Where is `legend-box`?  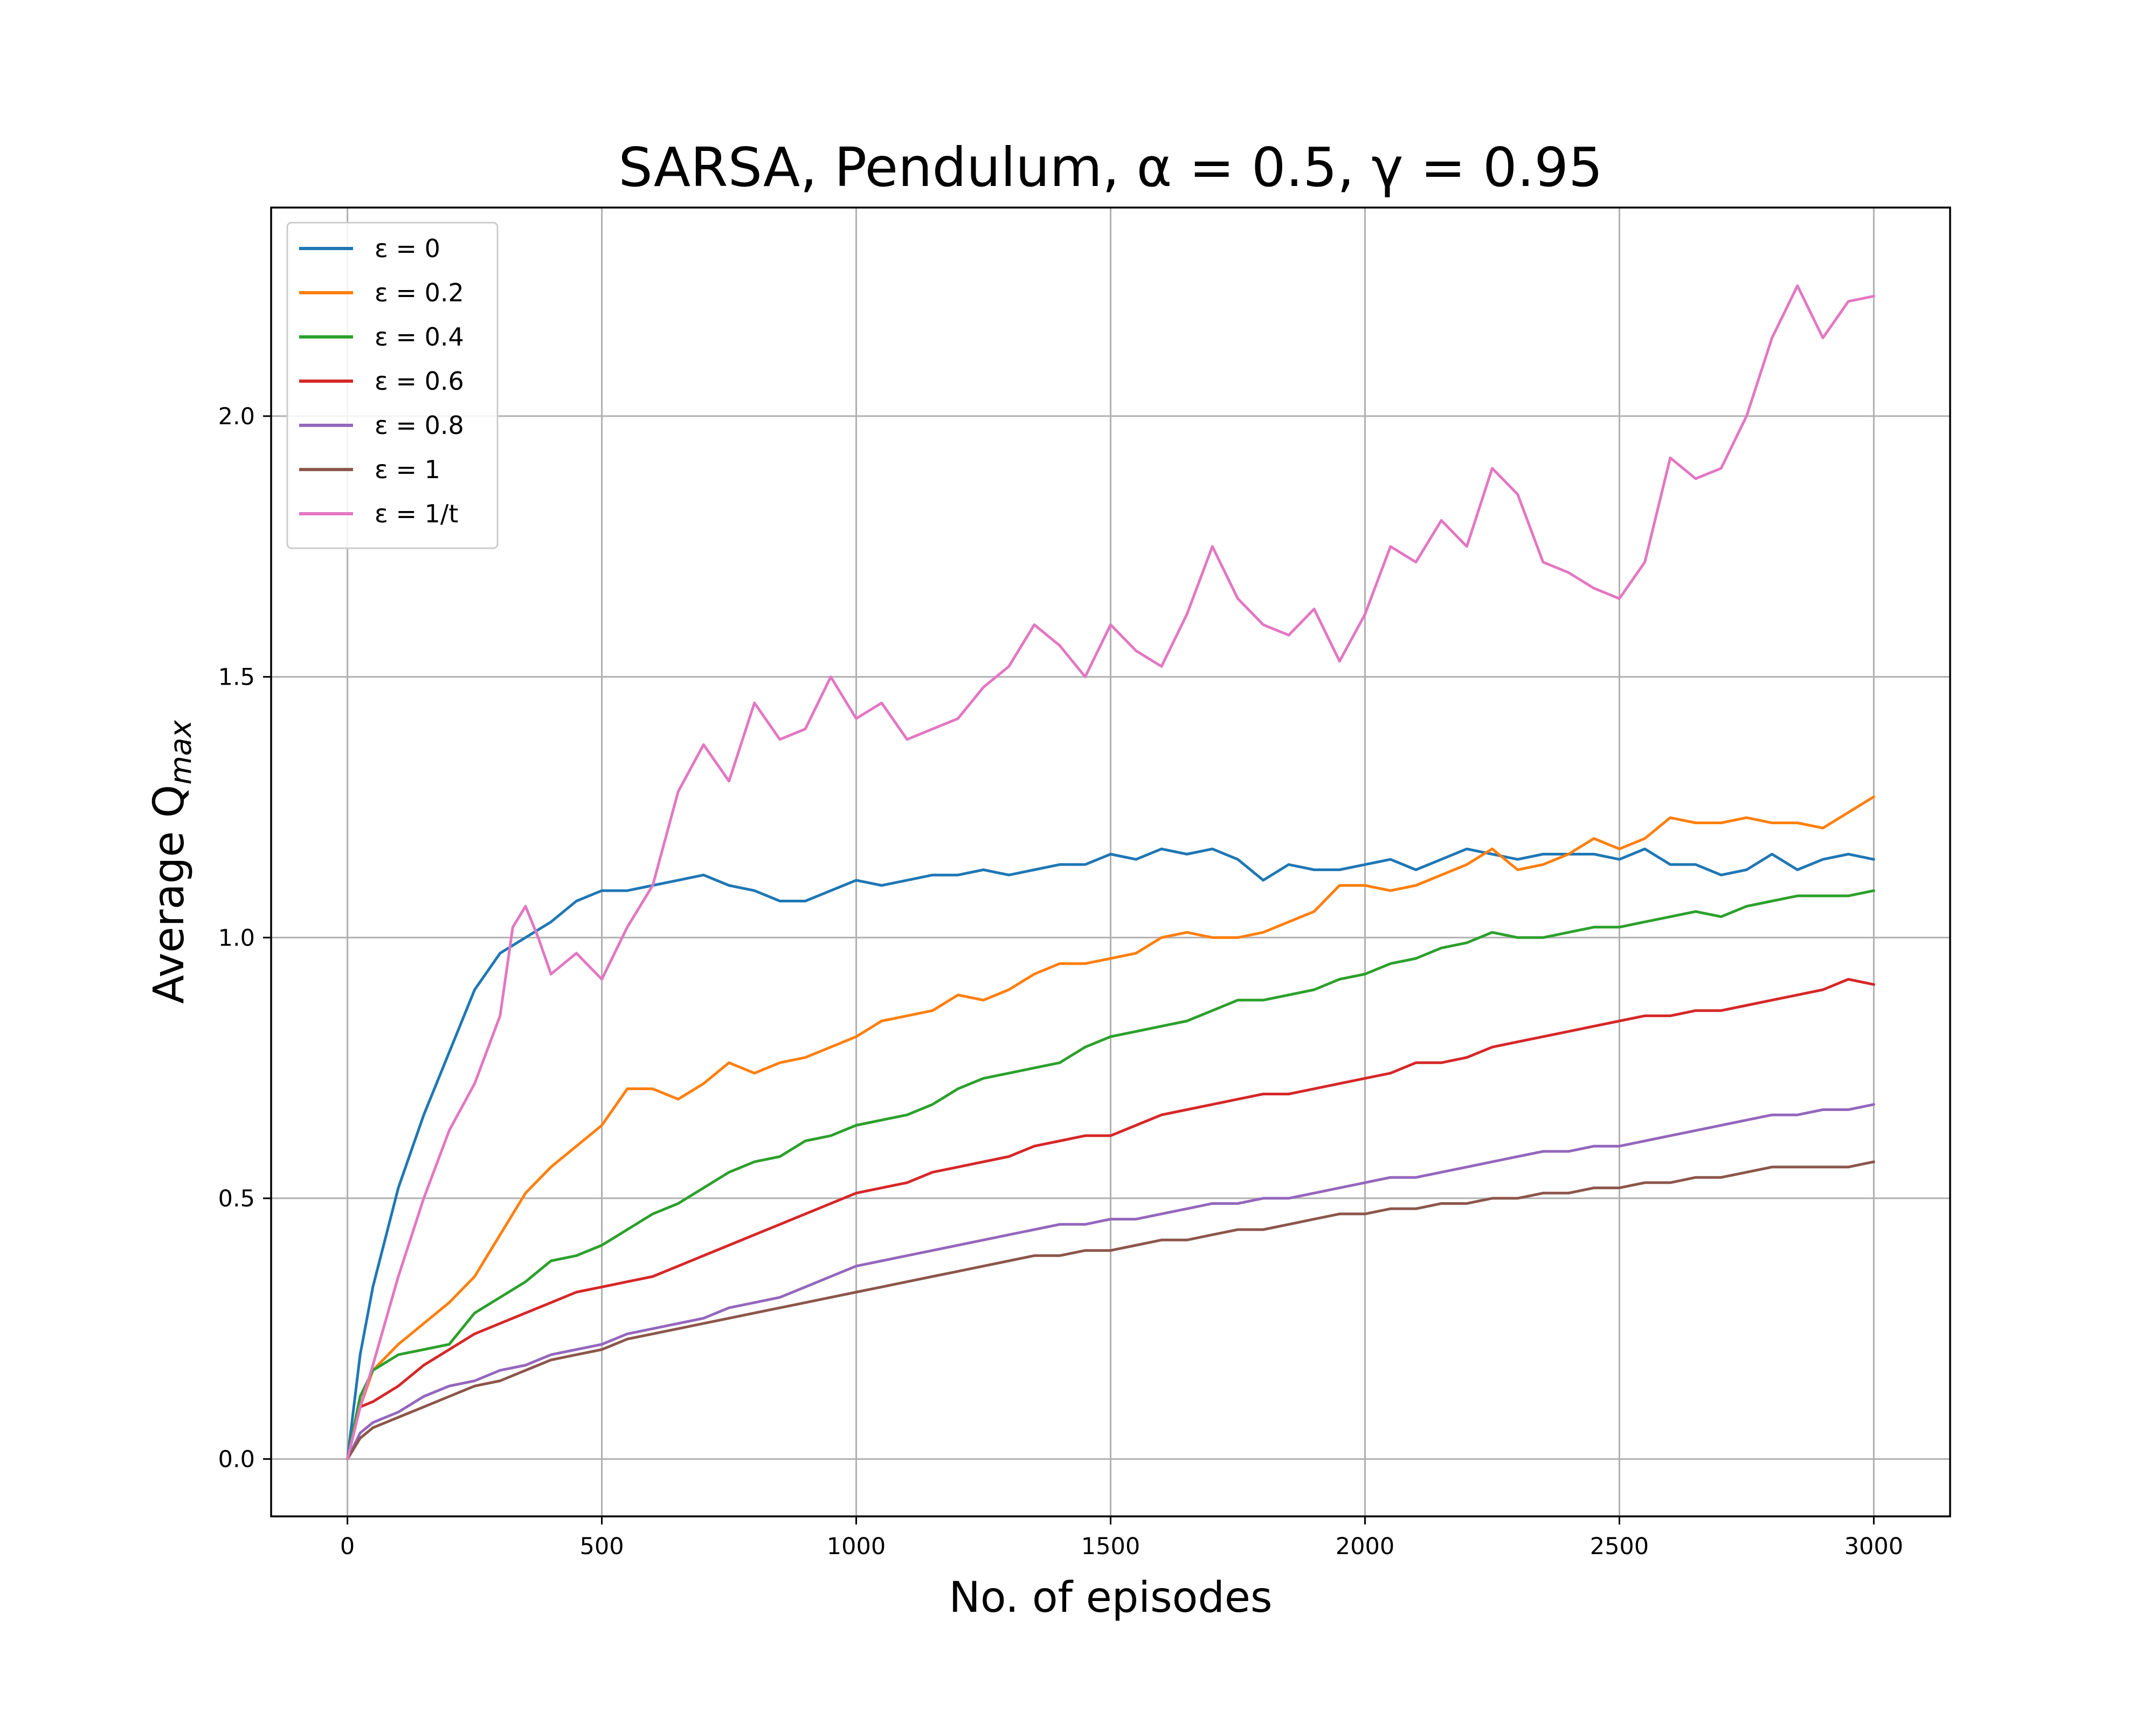 legend-box is located at coordinates (392, 385).